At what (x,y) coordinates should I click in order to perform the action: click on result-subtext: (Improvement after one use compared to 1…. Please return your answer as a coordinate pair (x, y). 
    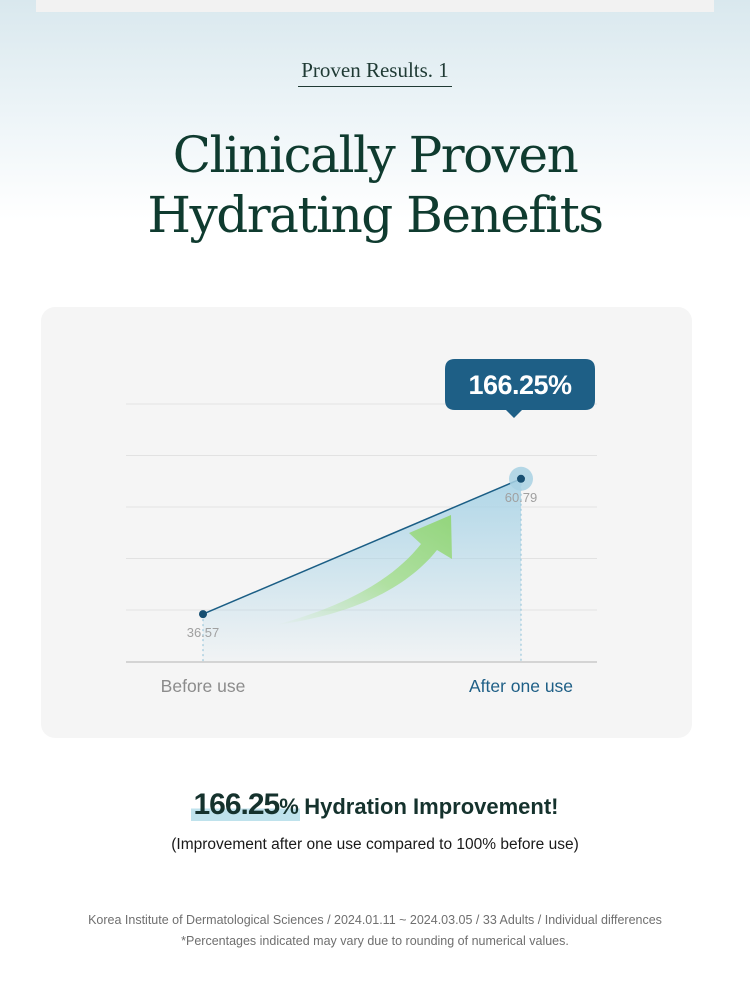
    Looking at the image, I should click on (375, 844).